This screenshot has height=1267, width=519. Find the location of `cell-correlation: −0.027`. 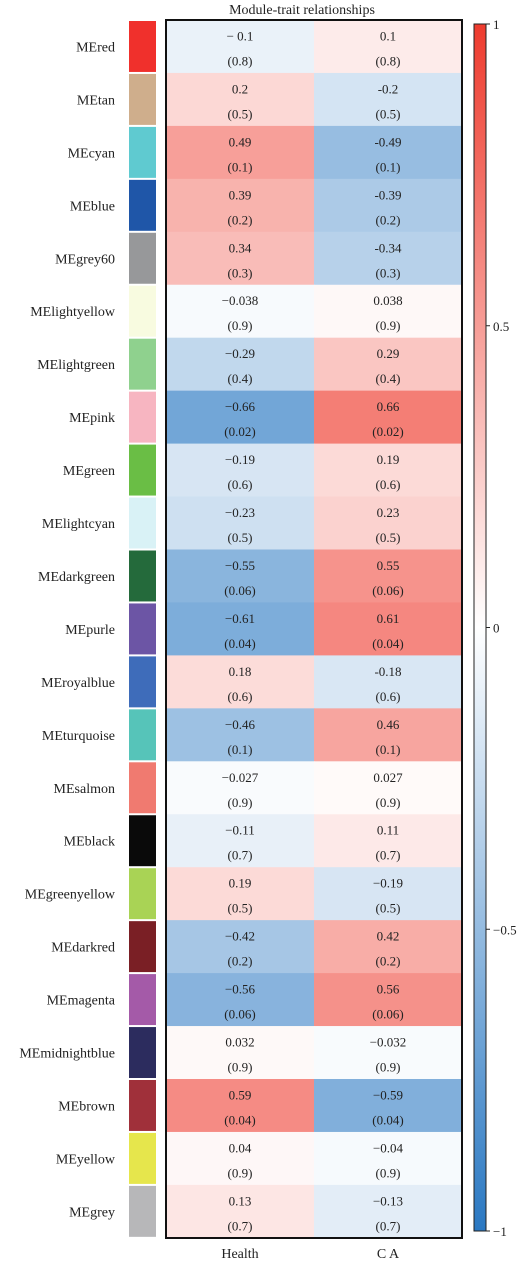

cell-correlation: −0.027 is located at coordinates (240, 777).